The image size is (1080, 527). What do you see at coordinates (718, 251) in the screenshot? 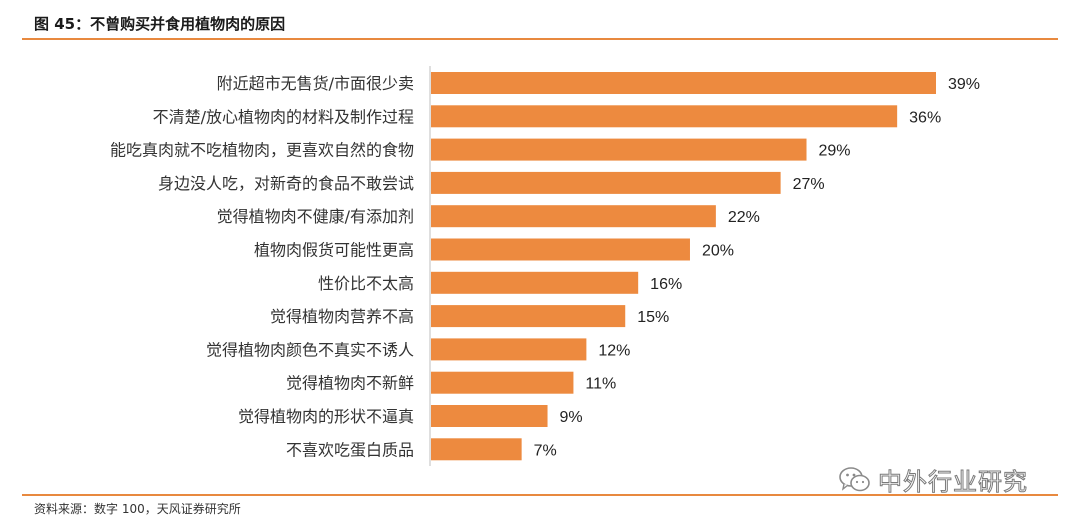
I see `value-label: 20%` at bounding box center [718, 251].